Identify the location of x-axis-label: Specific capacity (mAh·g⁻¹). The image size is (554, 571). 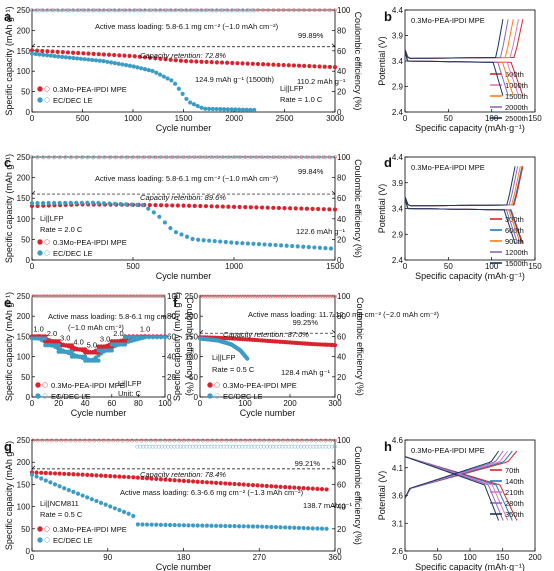
(470, 276).